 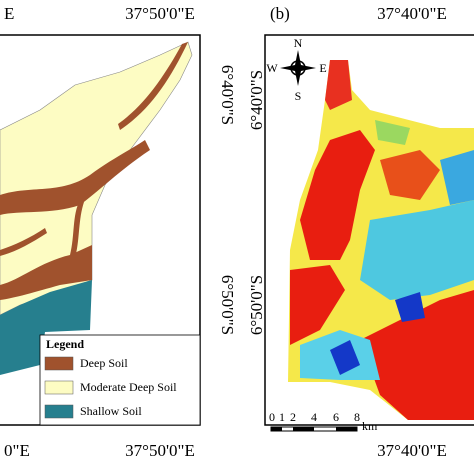 What do you see at coordinates (322, 68) in the screenshot?
I see `compass-label: E` at bounding box center [322, 68].